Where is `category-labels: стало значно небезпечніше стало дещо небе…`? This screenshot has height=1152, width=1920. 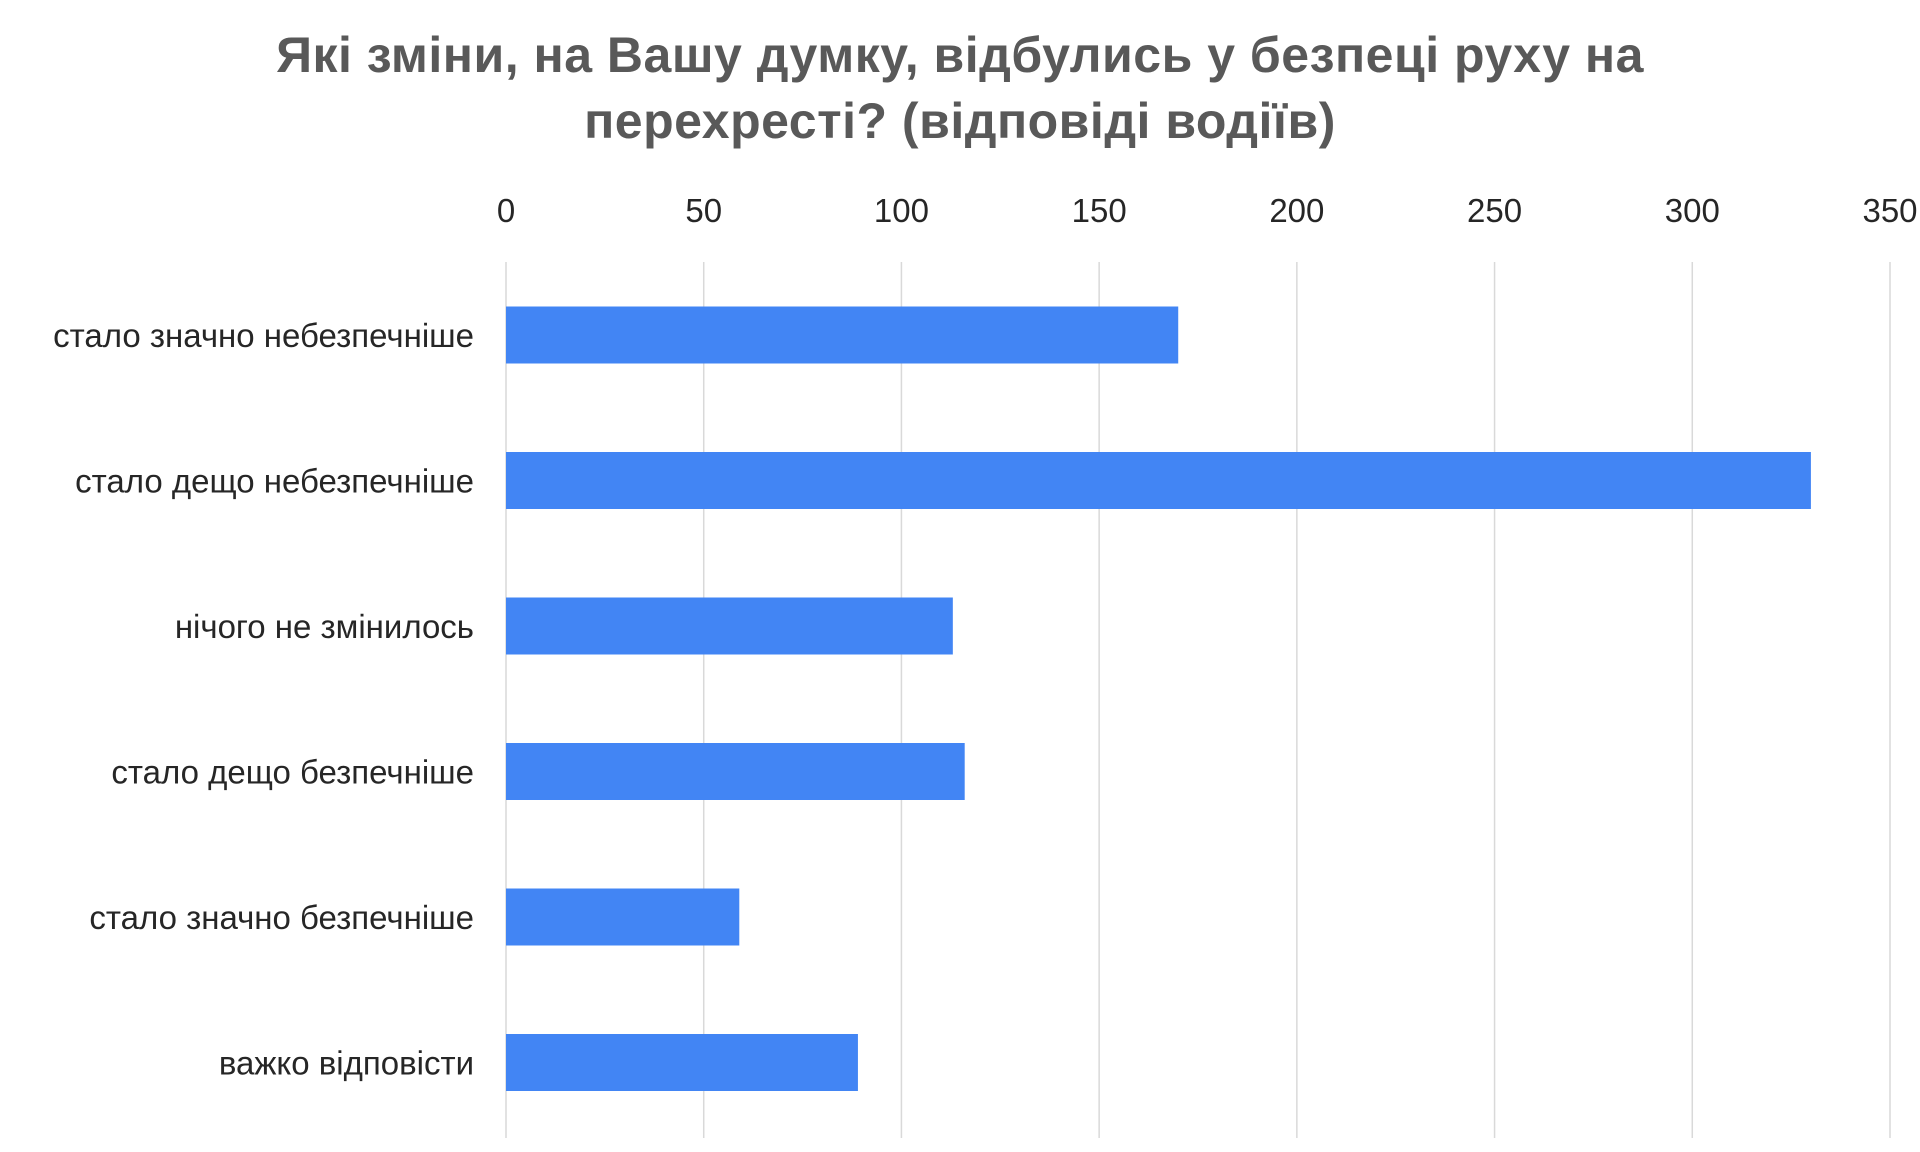 category-labels: стало значно небезпечніше стало дещо небе… is located at coordinates (263, 699).